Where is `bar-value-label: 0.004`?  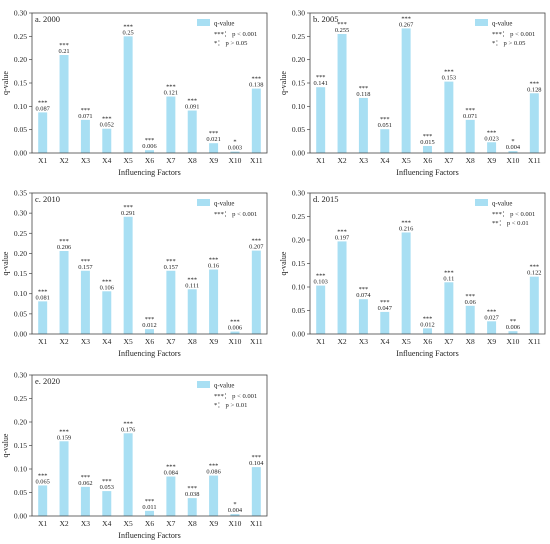
bar-value-label: 0.004 is located at coordinates (235, 510).